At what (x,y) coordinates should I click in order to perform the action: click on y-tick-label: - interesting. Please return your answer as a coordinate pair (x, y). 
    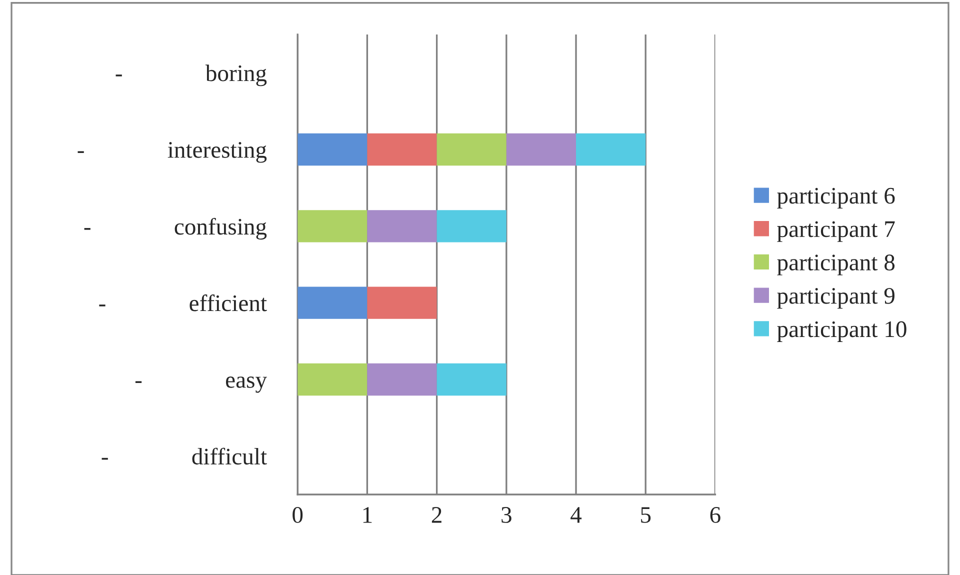
    Looking at the image, I should click on (172, 152).